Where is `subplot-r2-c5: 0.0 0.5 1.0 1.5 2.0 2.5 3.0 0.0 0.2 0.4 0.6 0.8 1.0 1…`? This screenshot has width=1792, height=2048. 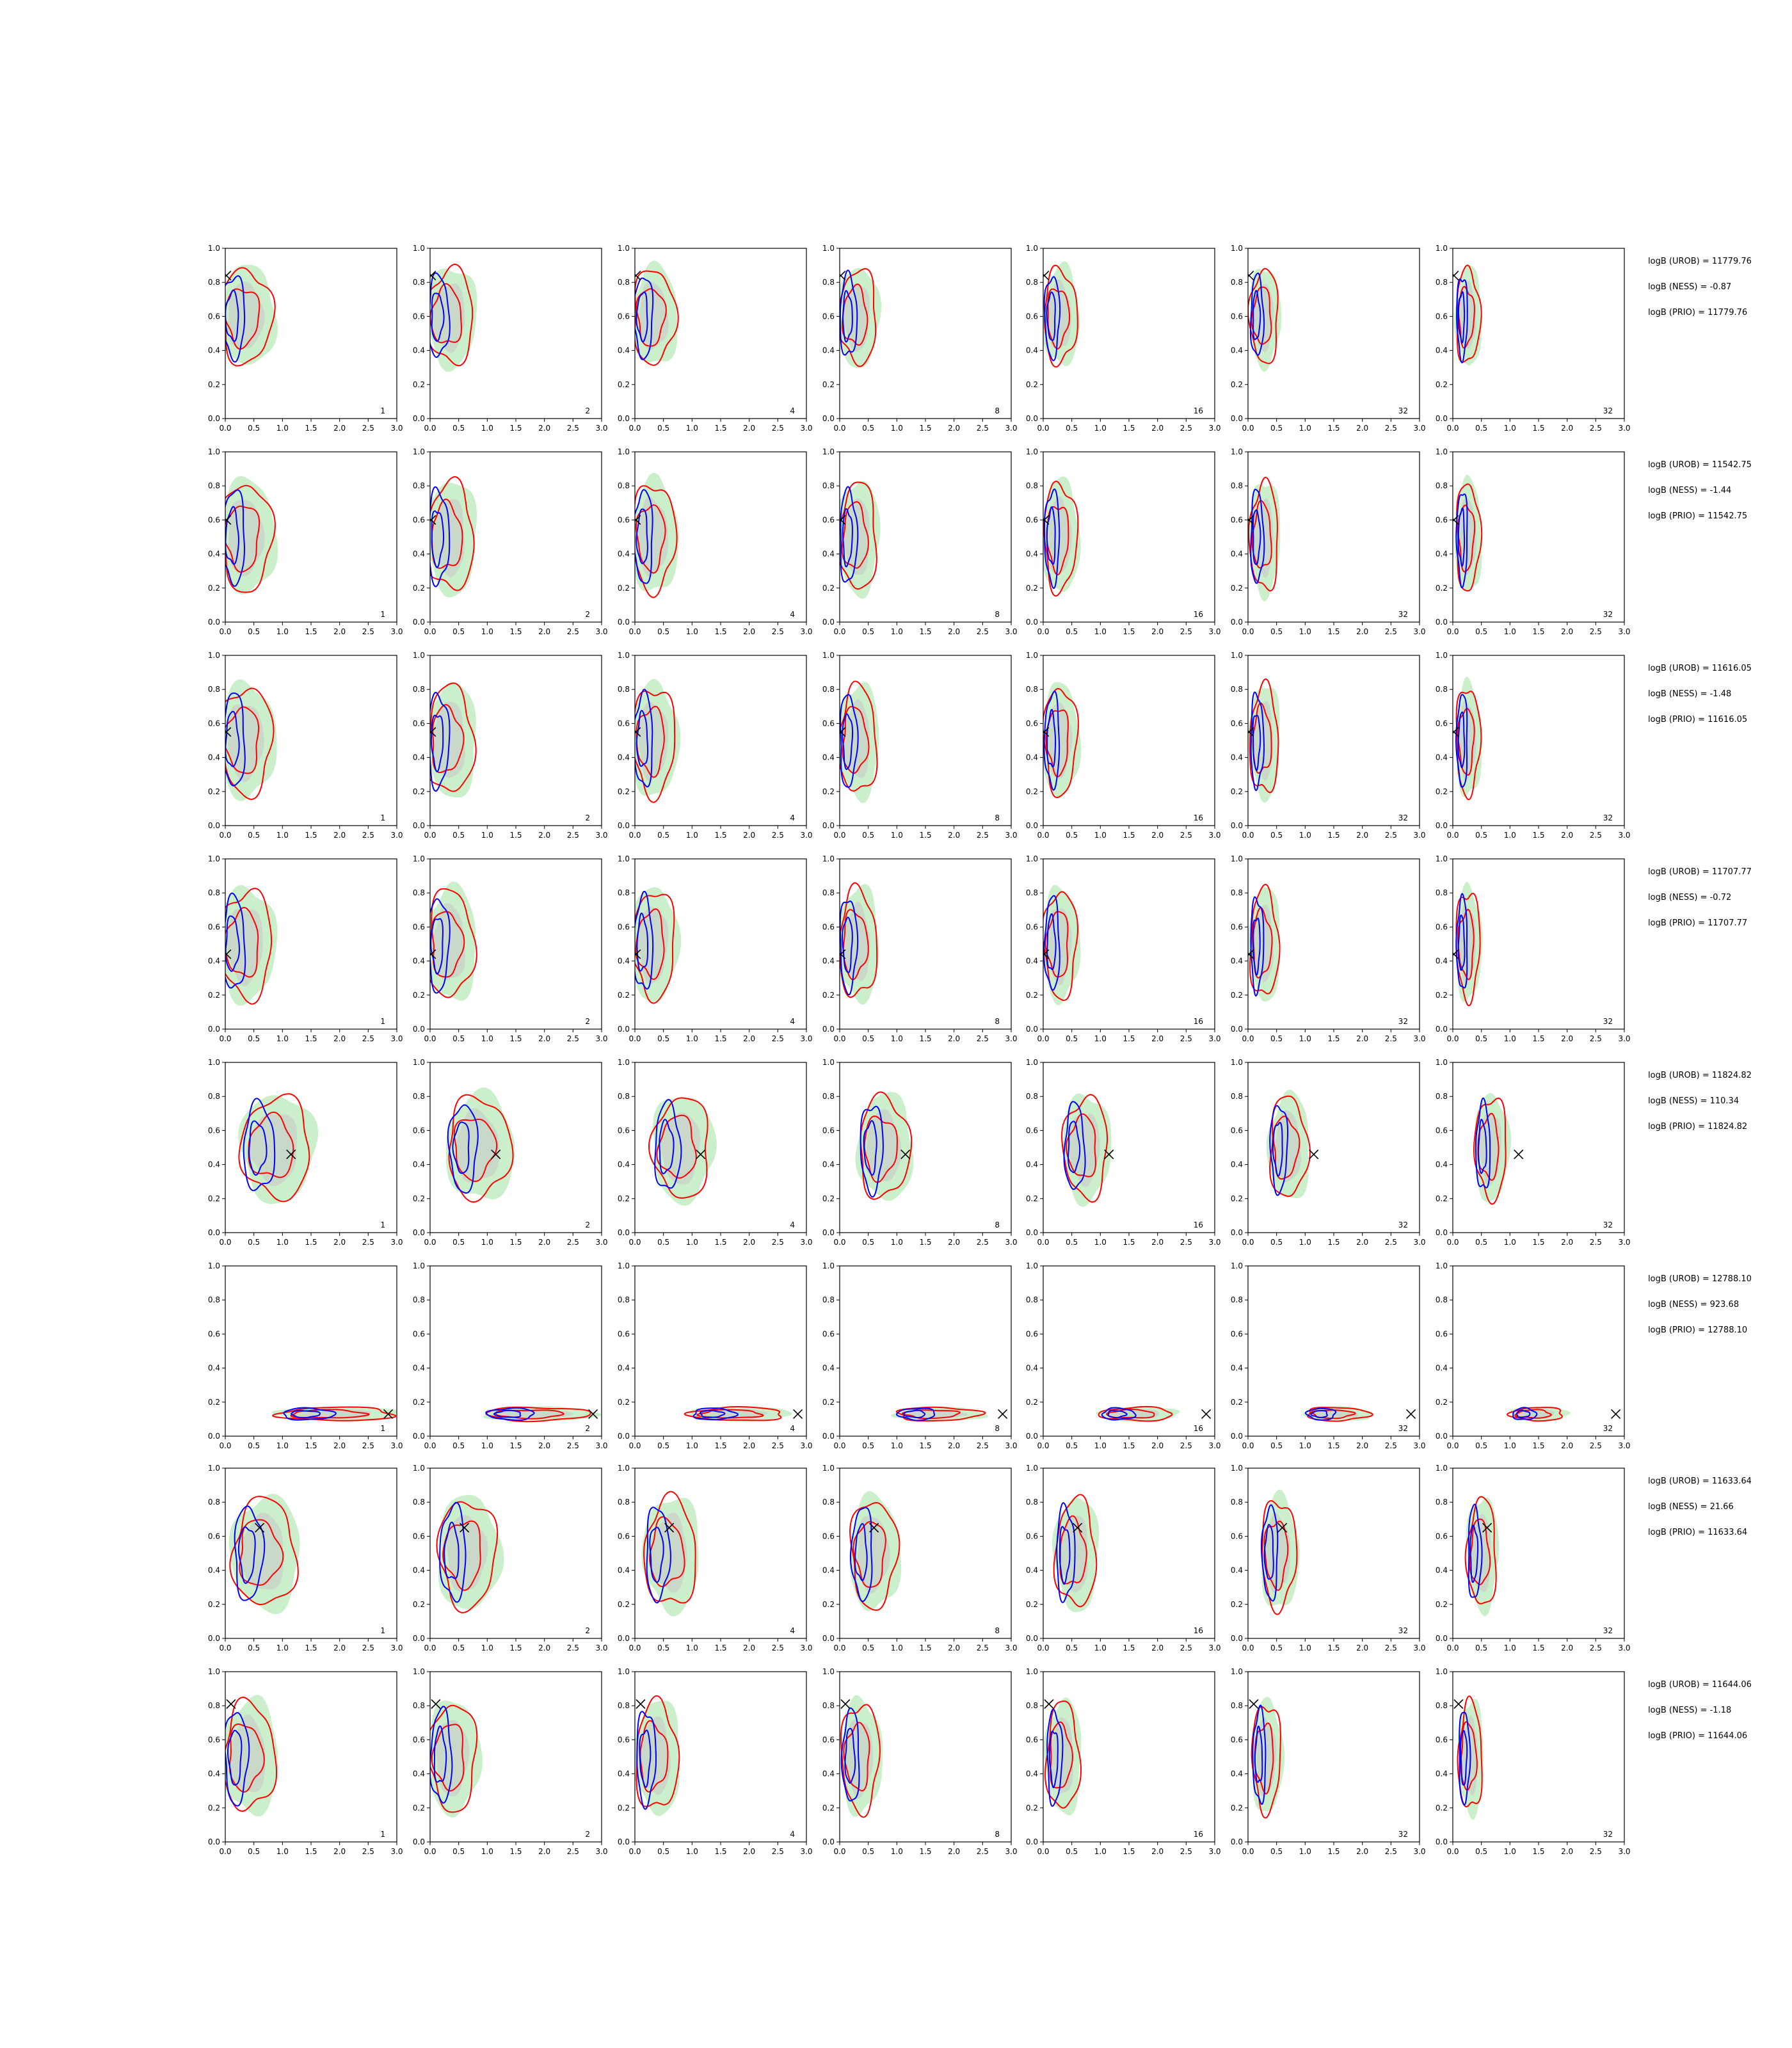 subplot-r2-c5: 0.0 0.5 1.0 1.5 2.0 2.5 3.0 0.0 0.2 0.4 0.6 0.8 1.0 1… is located at coordinates (1123, 541).